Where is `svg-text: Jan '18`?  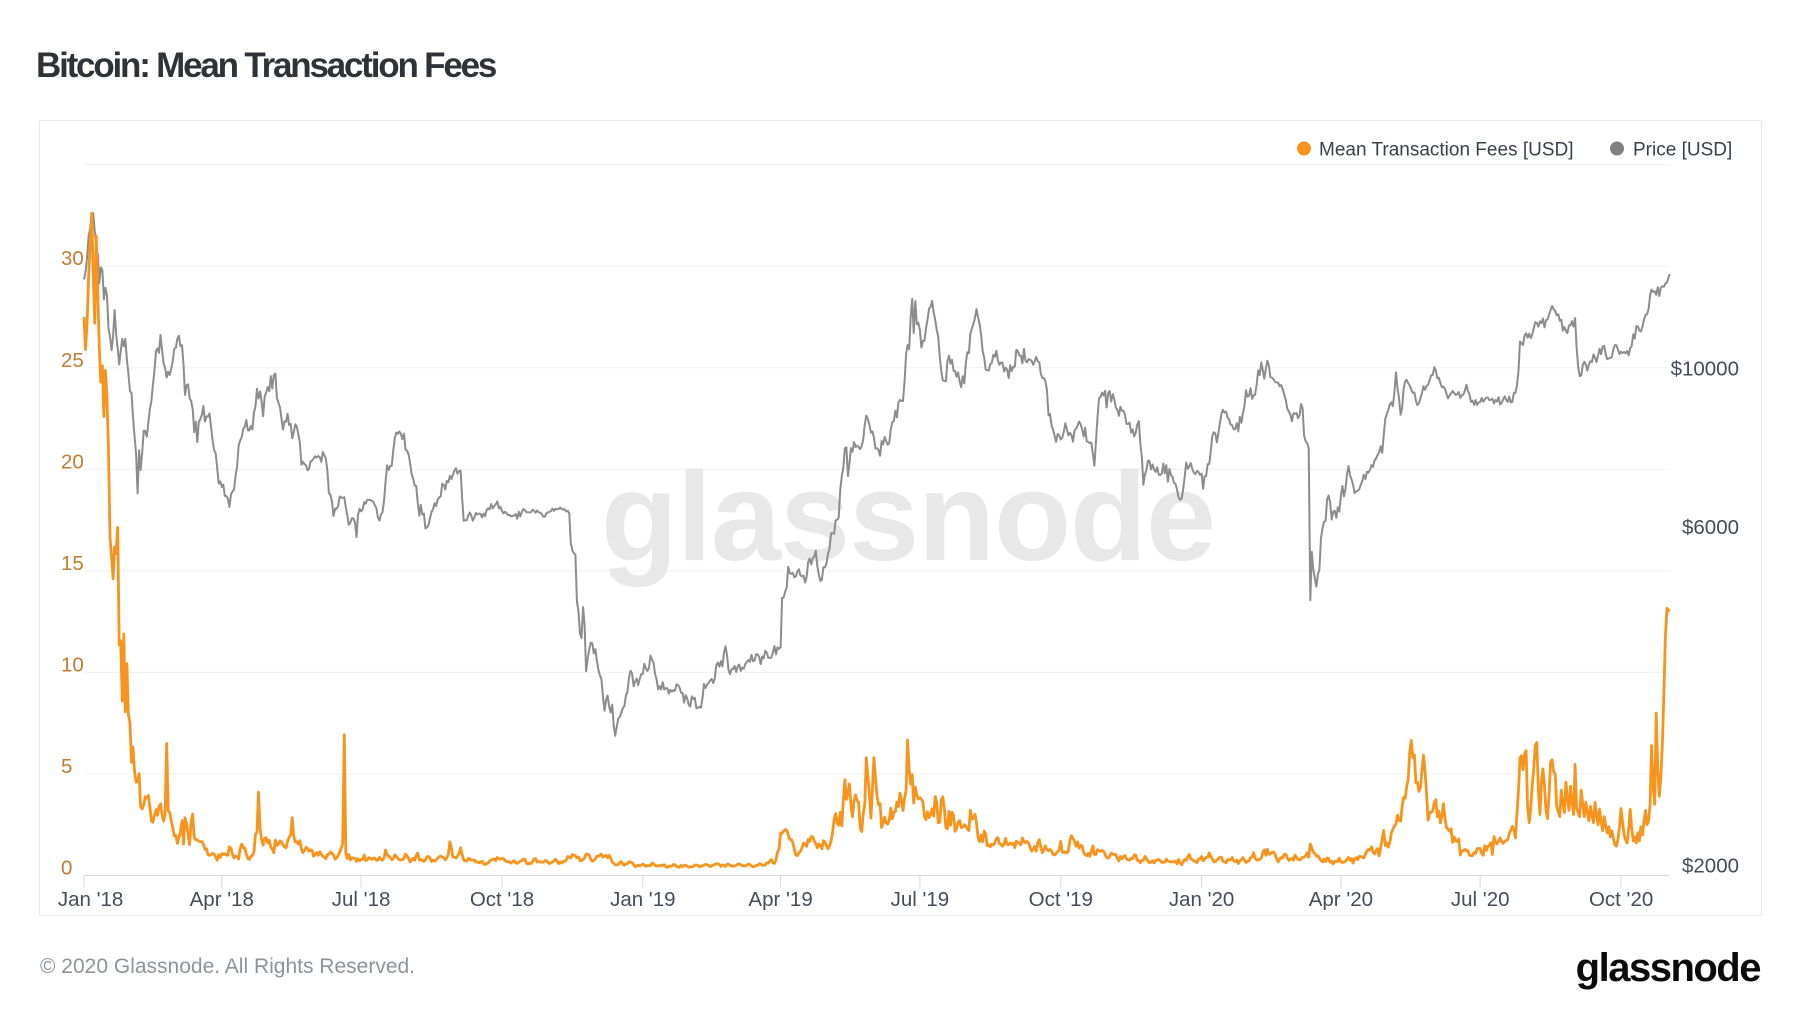
svg-text: Jan '18 is located at coordinates (90, 899).